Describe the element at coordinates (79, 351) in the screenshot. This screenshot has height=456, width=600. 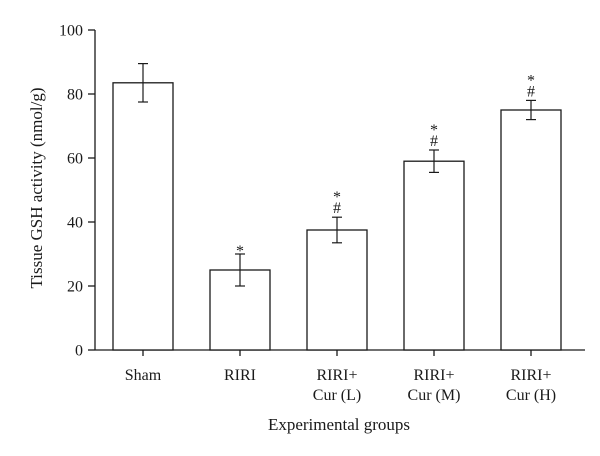
I see `y-tick-label: 0` at that location.